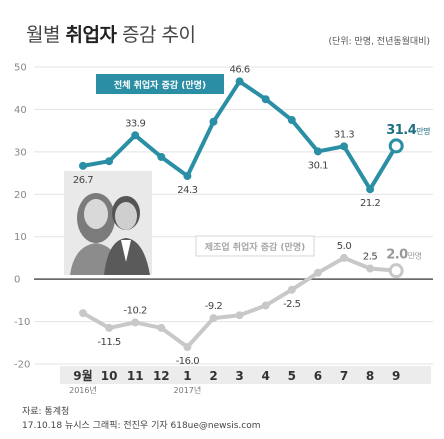  What do you see at coordinates (83, 180) in the screenshot?
I see `data-label: 26.7` at bounding box center [83, 180].